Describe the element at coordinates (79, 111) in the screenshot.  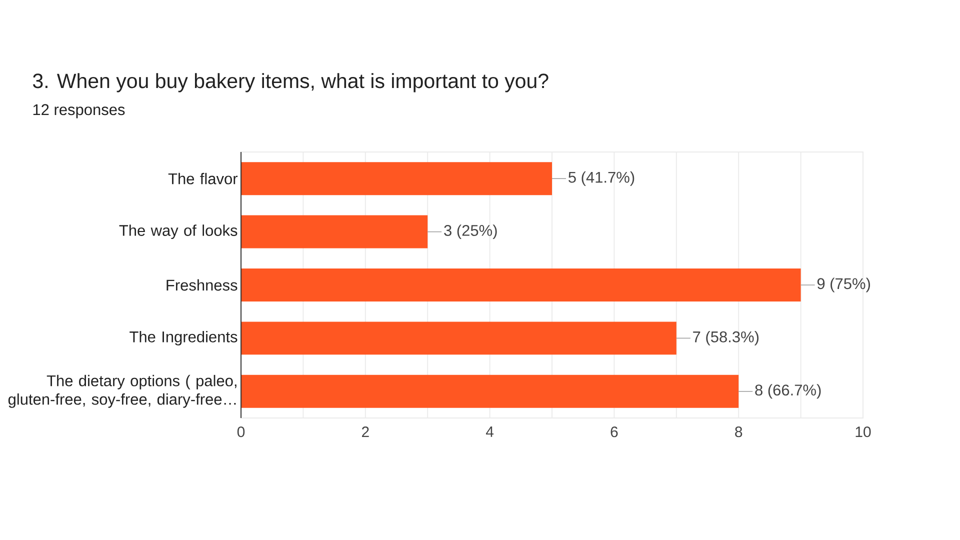
I see `text: 12 responses` at that location.